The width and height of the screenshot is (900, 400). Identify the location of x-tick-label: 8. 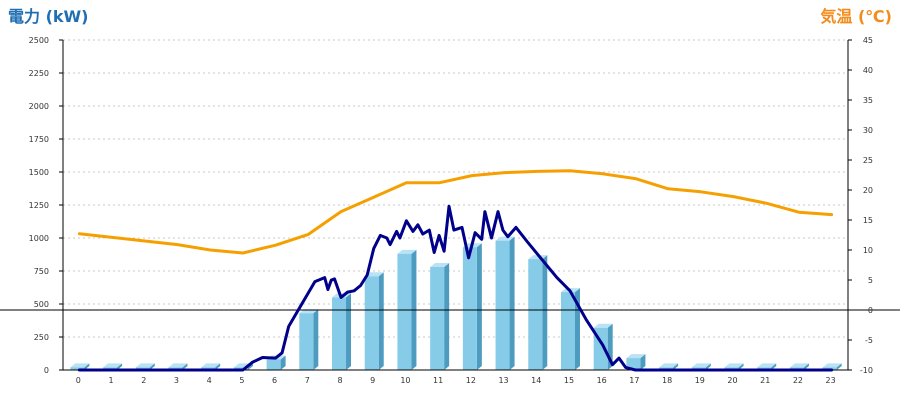
(339, 380).